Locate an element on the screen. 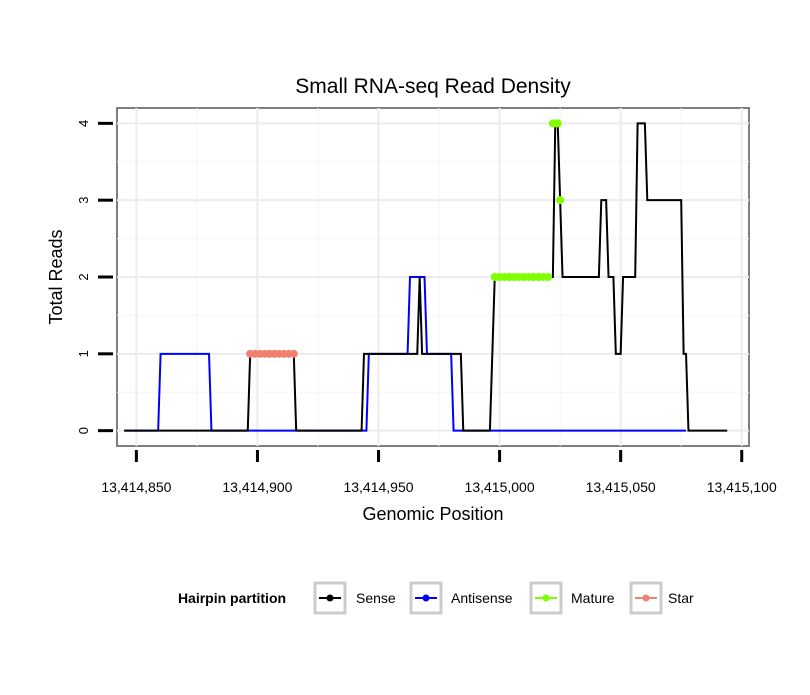  x-axis-label: Genomic Position is located at coordinates (432, 514).